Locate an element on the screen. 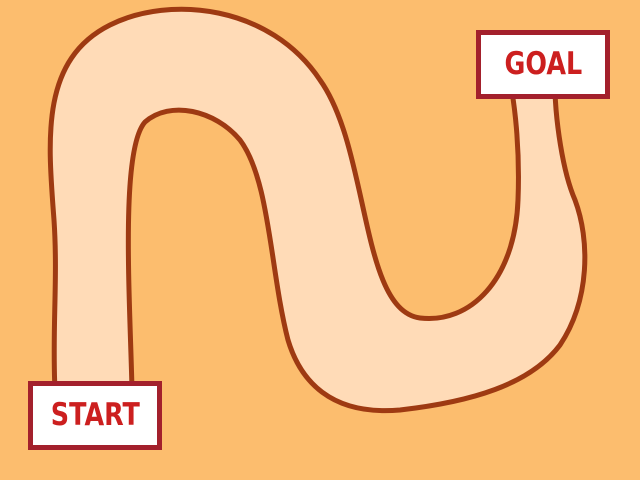 The image size is (640, 480). start-sign: START is located at coordinates (95, 415).